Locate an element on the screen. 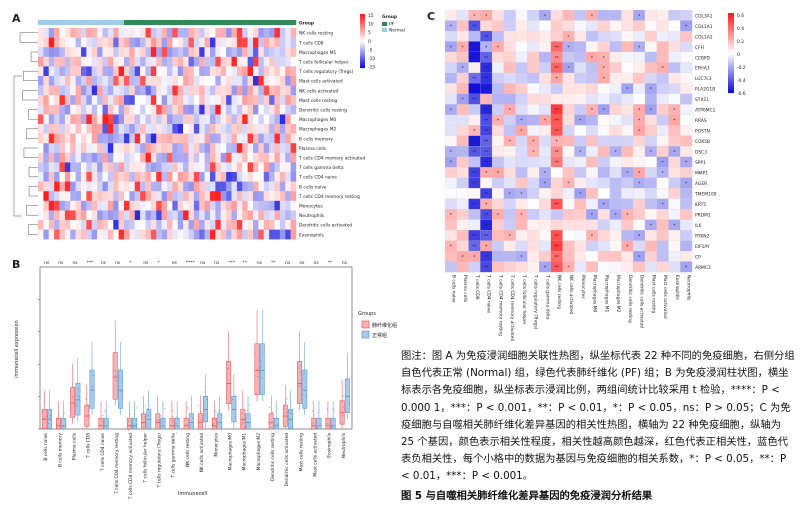  scale-a-gradient is located at coordinates (362, 39).